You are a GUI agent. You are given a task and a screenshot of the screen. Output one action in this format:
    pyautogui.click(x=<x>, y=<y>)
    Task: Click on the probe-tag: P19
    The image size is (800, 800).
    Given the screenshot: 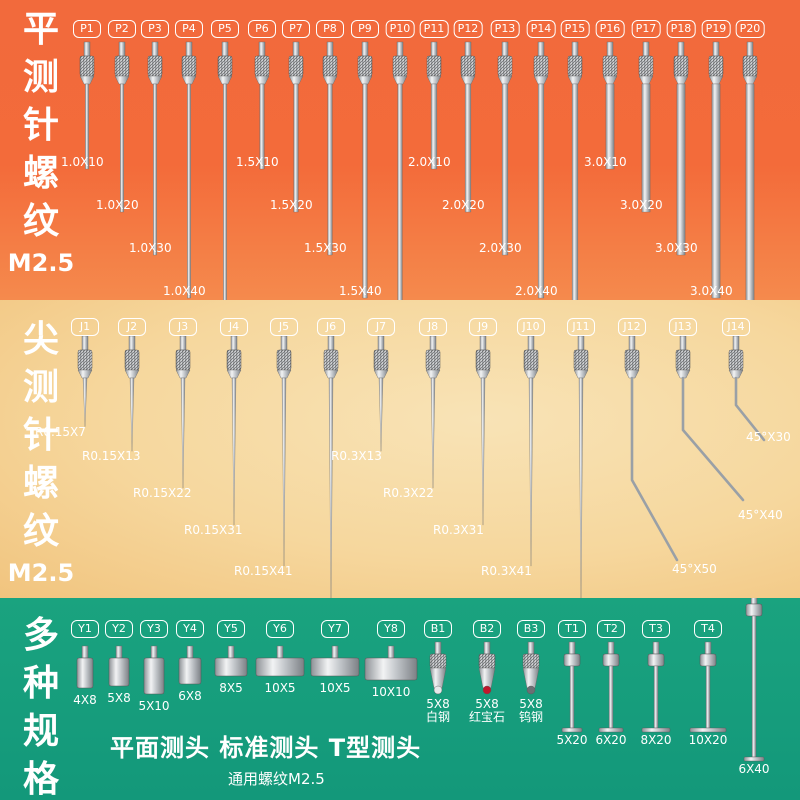 What is the action you would take?
    pyautogui.click(x=716, y=29)
    